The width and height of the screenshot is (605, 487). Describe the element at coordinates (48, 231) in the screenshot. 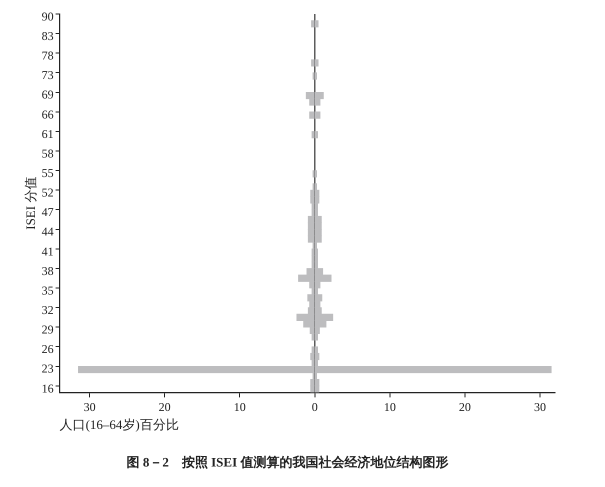

I see `y-tick-label: 44` at that location.